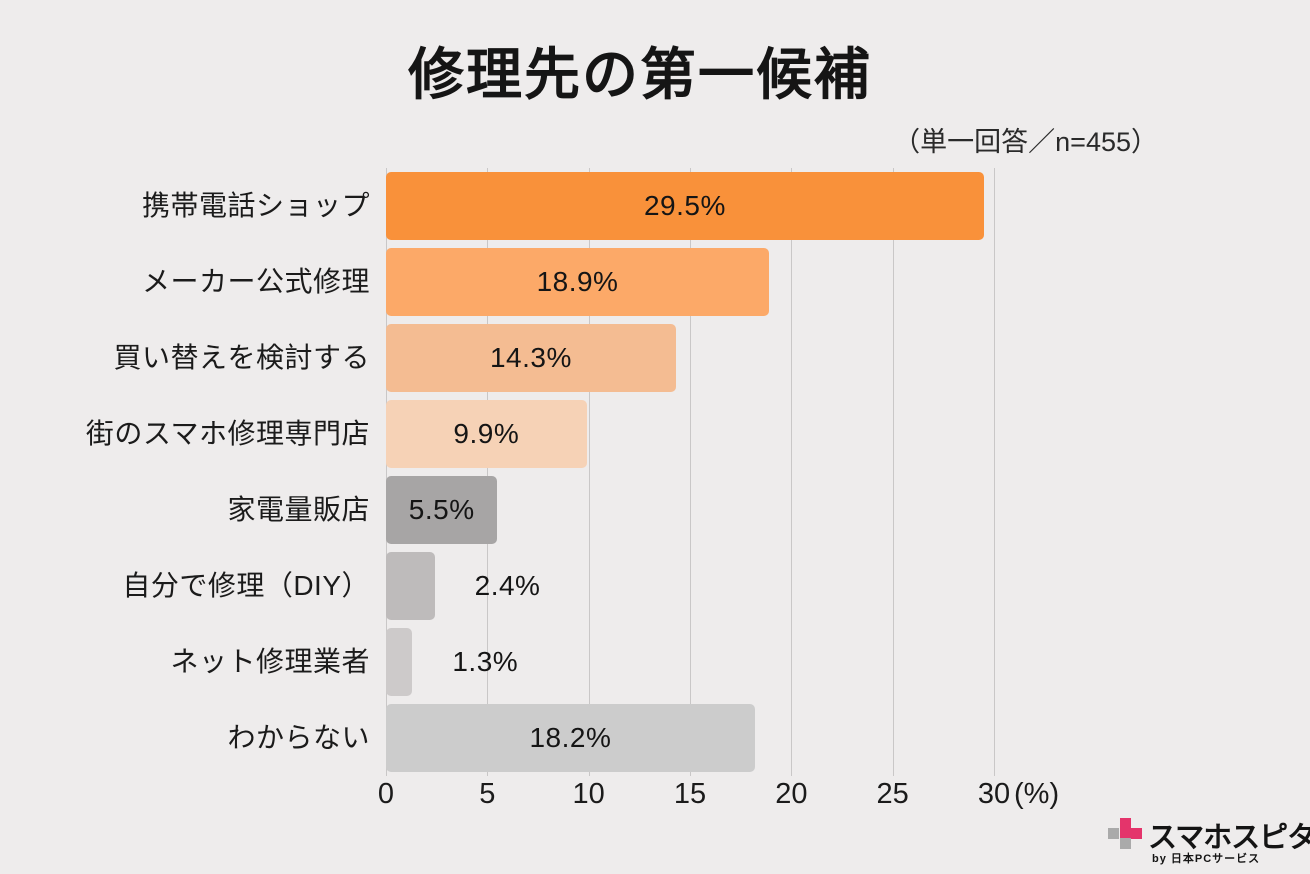 This screenshot has height=874, width=1310. I want to click on bar: 1.3%, so click(452, 662).